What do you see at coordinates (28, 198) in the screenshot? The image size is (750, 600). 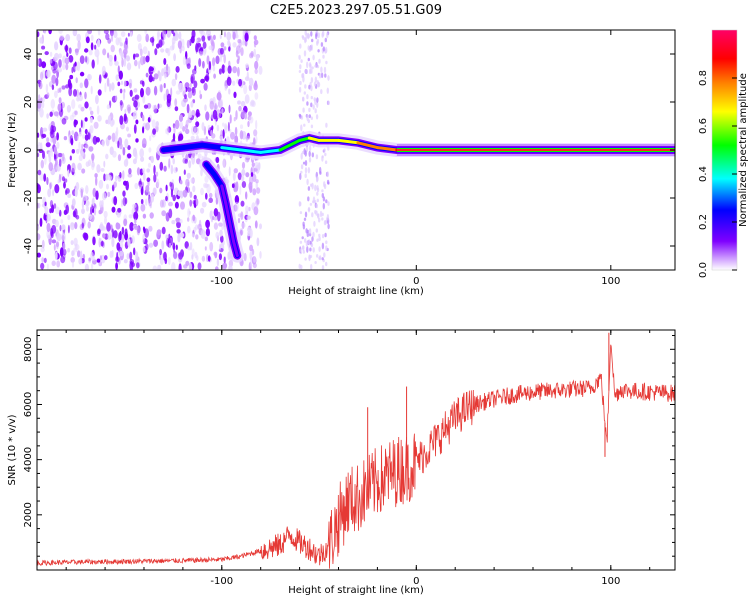 I see `y-tick-label: -20` at bounding box center [28, 198].